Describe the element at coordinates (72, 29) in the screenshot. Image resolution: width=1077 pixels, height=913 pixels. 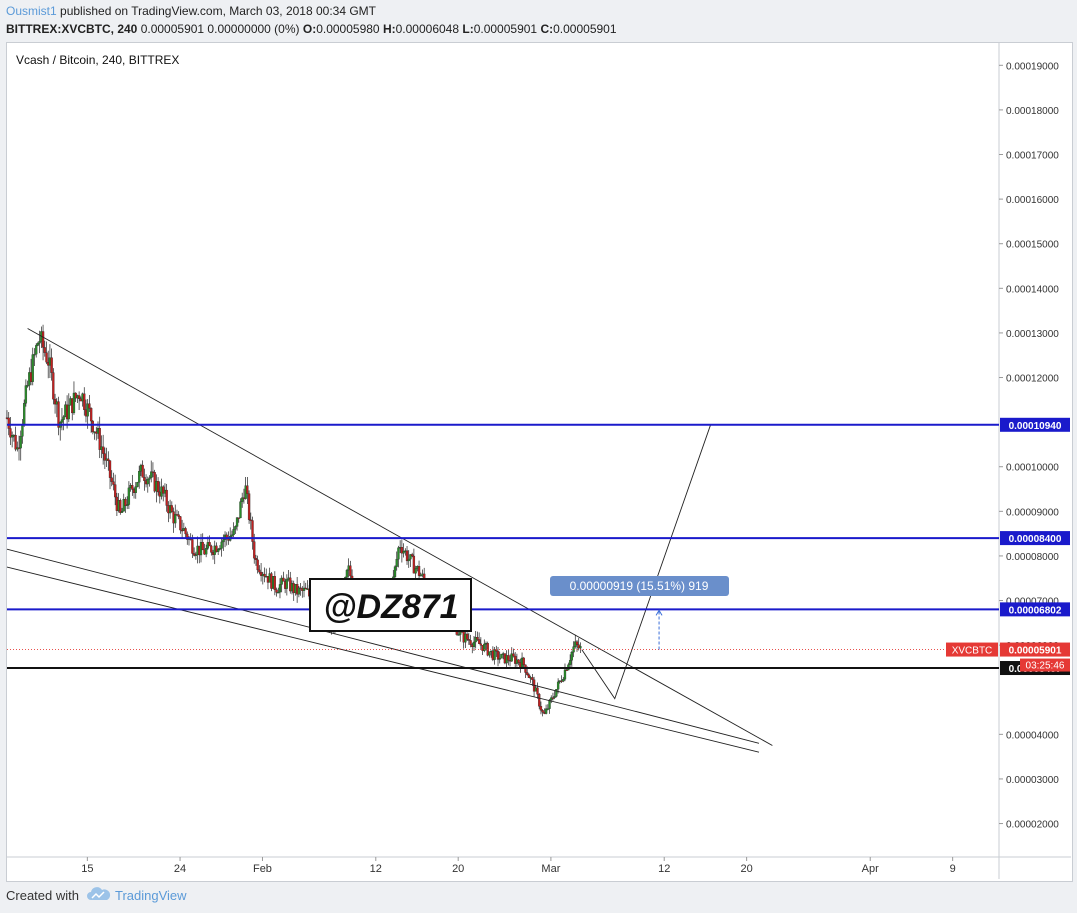
I see `symbol-interval: BITTREX:XVCBTC, 240` at that location.